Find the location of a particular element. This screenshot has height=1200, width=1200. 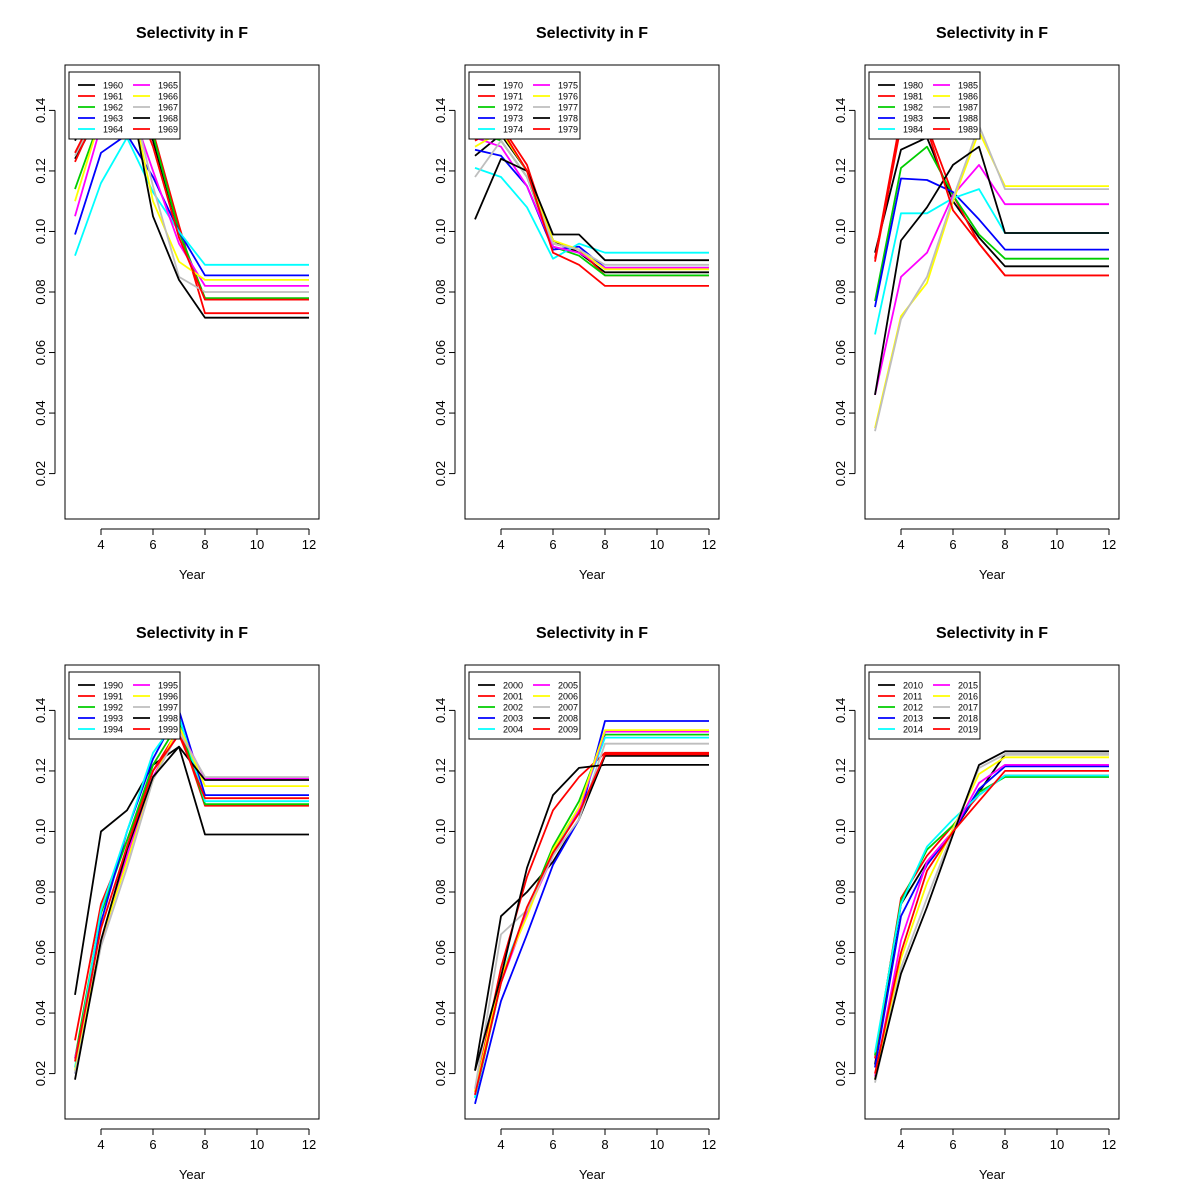

legend-label: 1972 is located at coordinates (513, 108).